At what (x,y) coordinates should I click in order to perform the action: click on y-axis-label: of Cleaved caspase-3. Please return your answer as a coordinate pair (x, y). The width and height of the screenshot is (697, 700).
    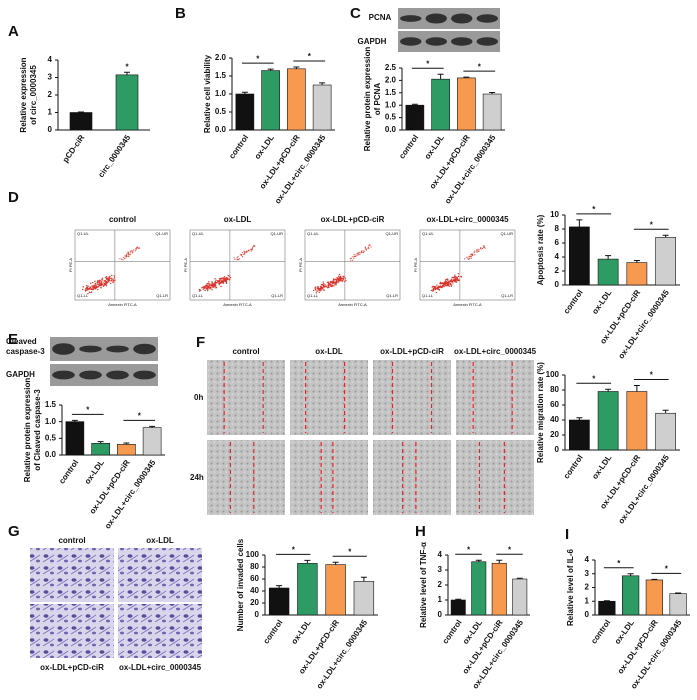
    Looking at the image, I should click on (37, 430).